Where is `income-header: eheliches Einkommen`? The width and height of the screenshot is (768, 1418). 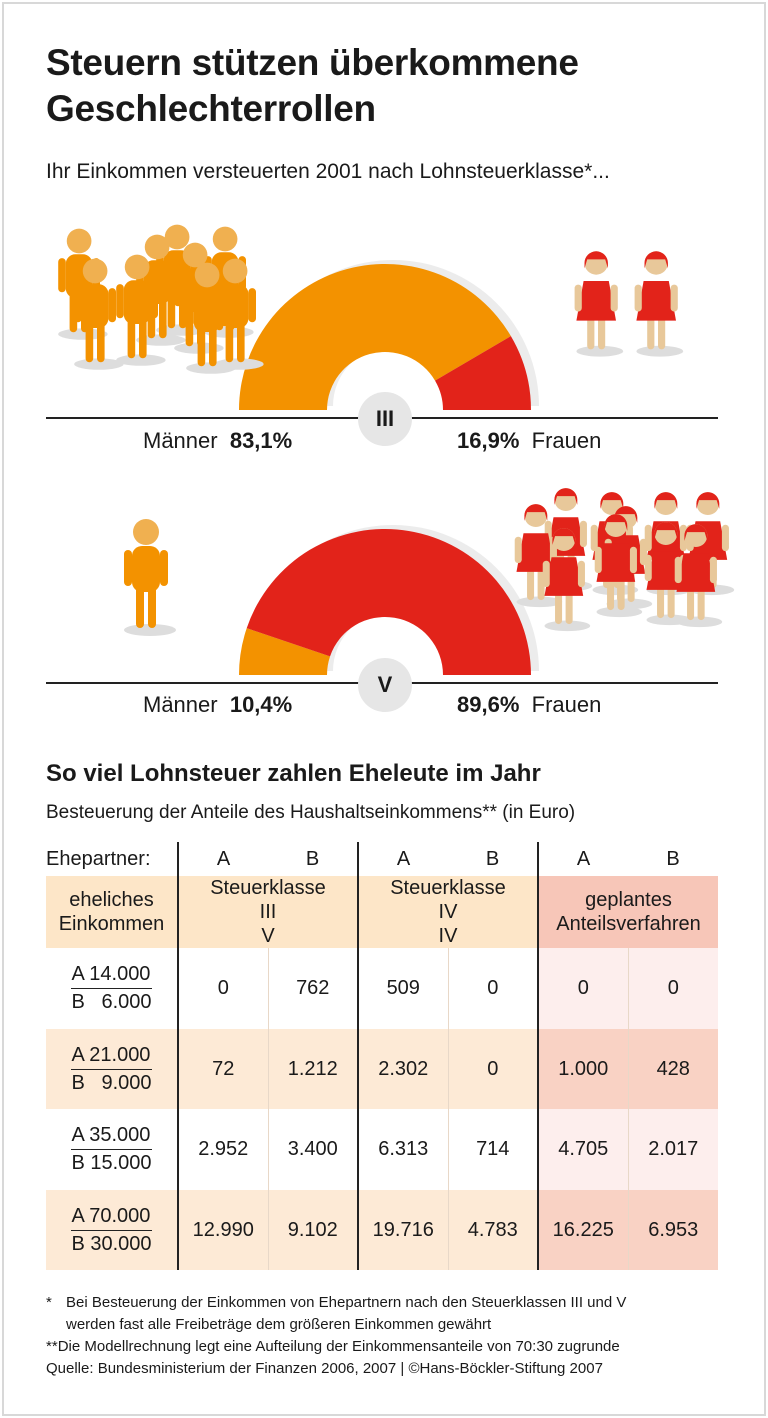
income-header: eheliches Einkommen is located at coordinates (112, 912).